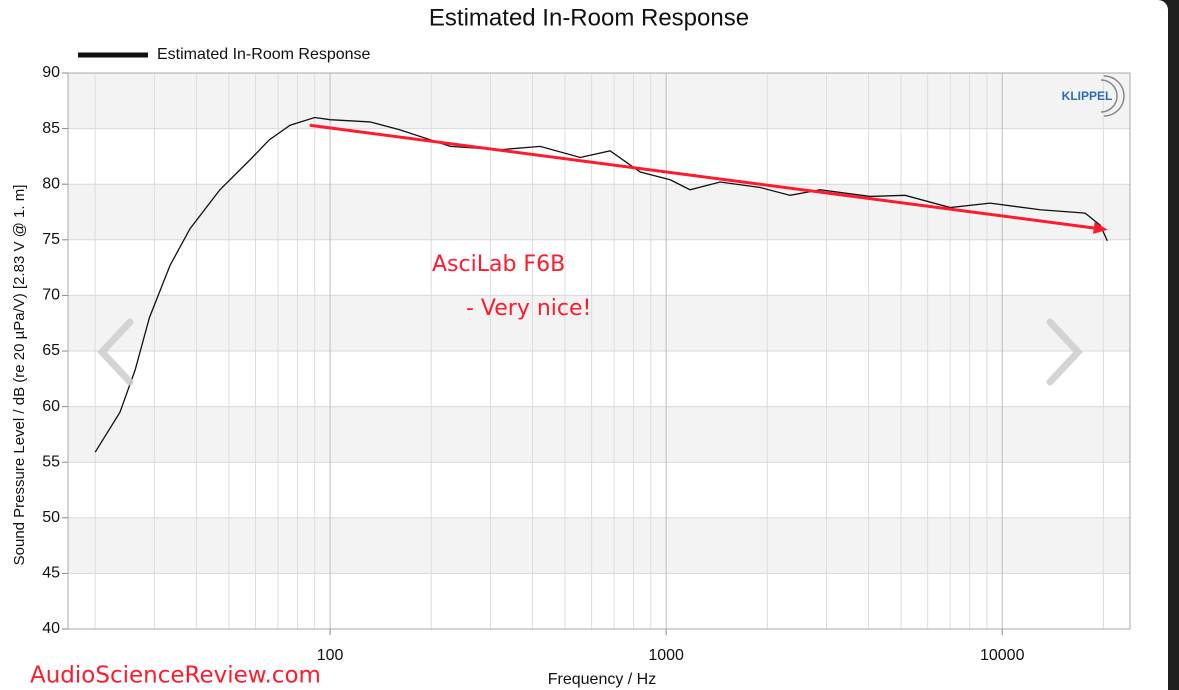  What do you see at coordinates (51, 350) in the screenshot?
I see `y-tick-label: 65` at bounding box center [51, 350].